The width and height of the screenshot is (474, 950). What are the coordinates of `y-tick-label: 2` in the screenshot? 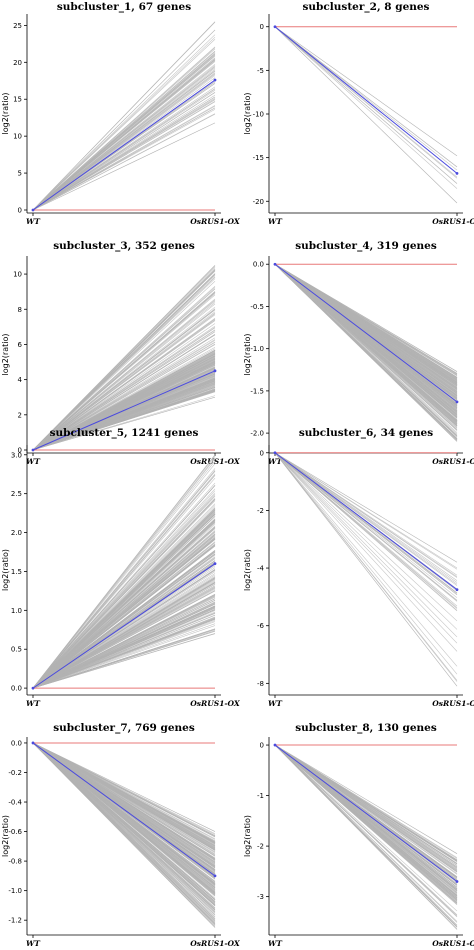 It's located at (20, 415).